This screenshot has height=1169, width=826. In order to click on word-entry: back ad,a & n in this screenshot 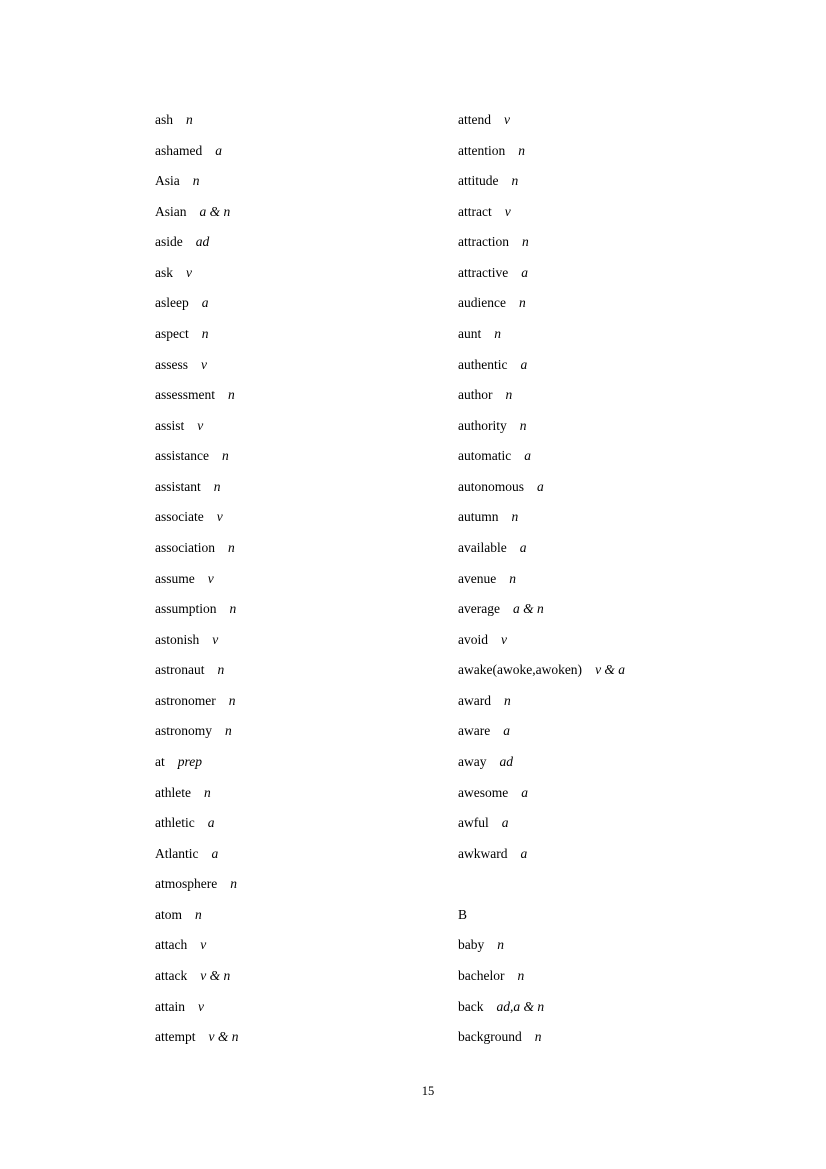, I will do `click(501, 1007)`.